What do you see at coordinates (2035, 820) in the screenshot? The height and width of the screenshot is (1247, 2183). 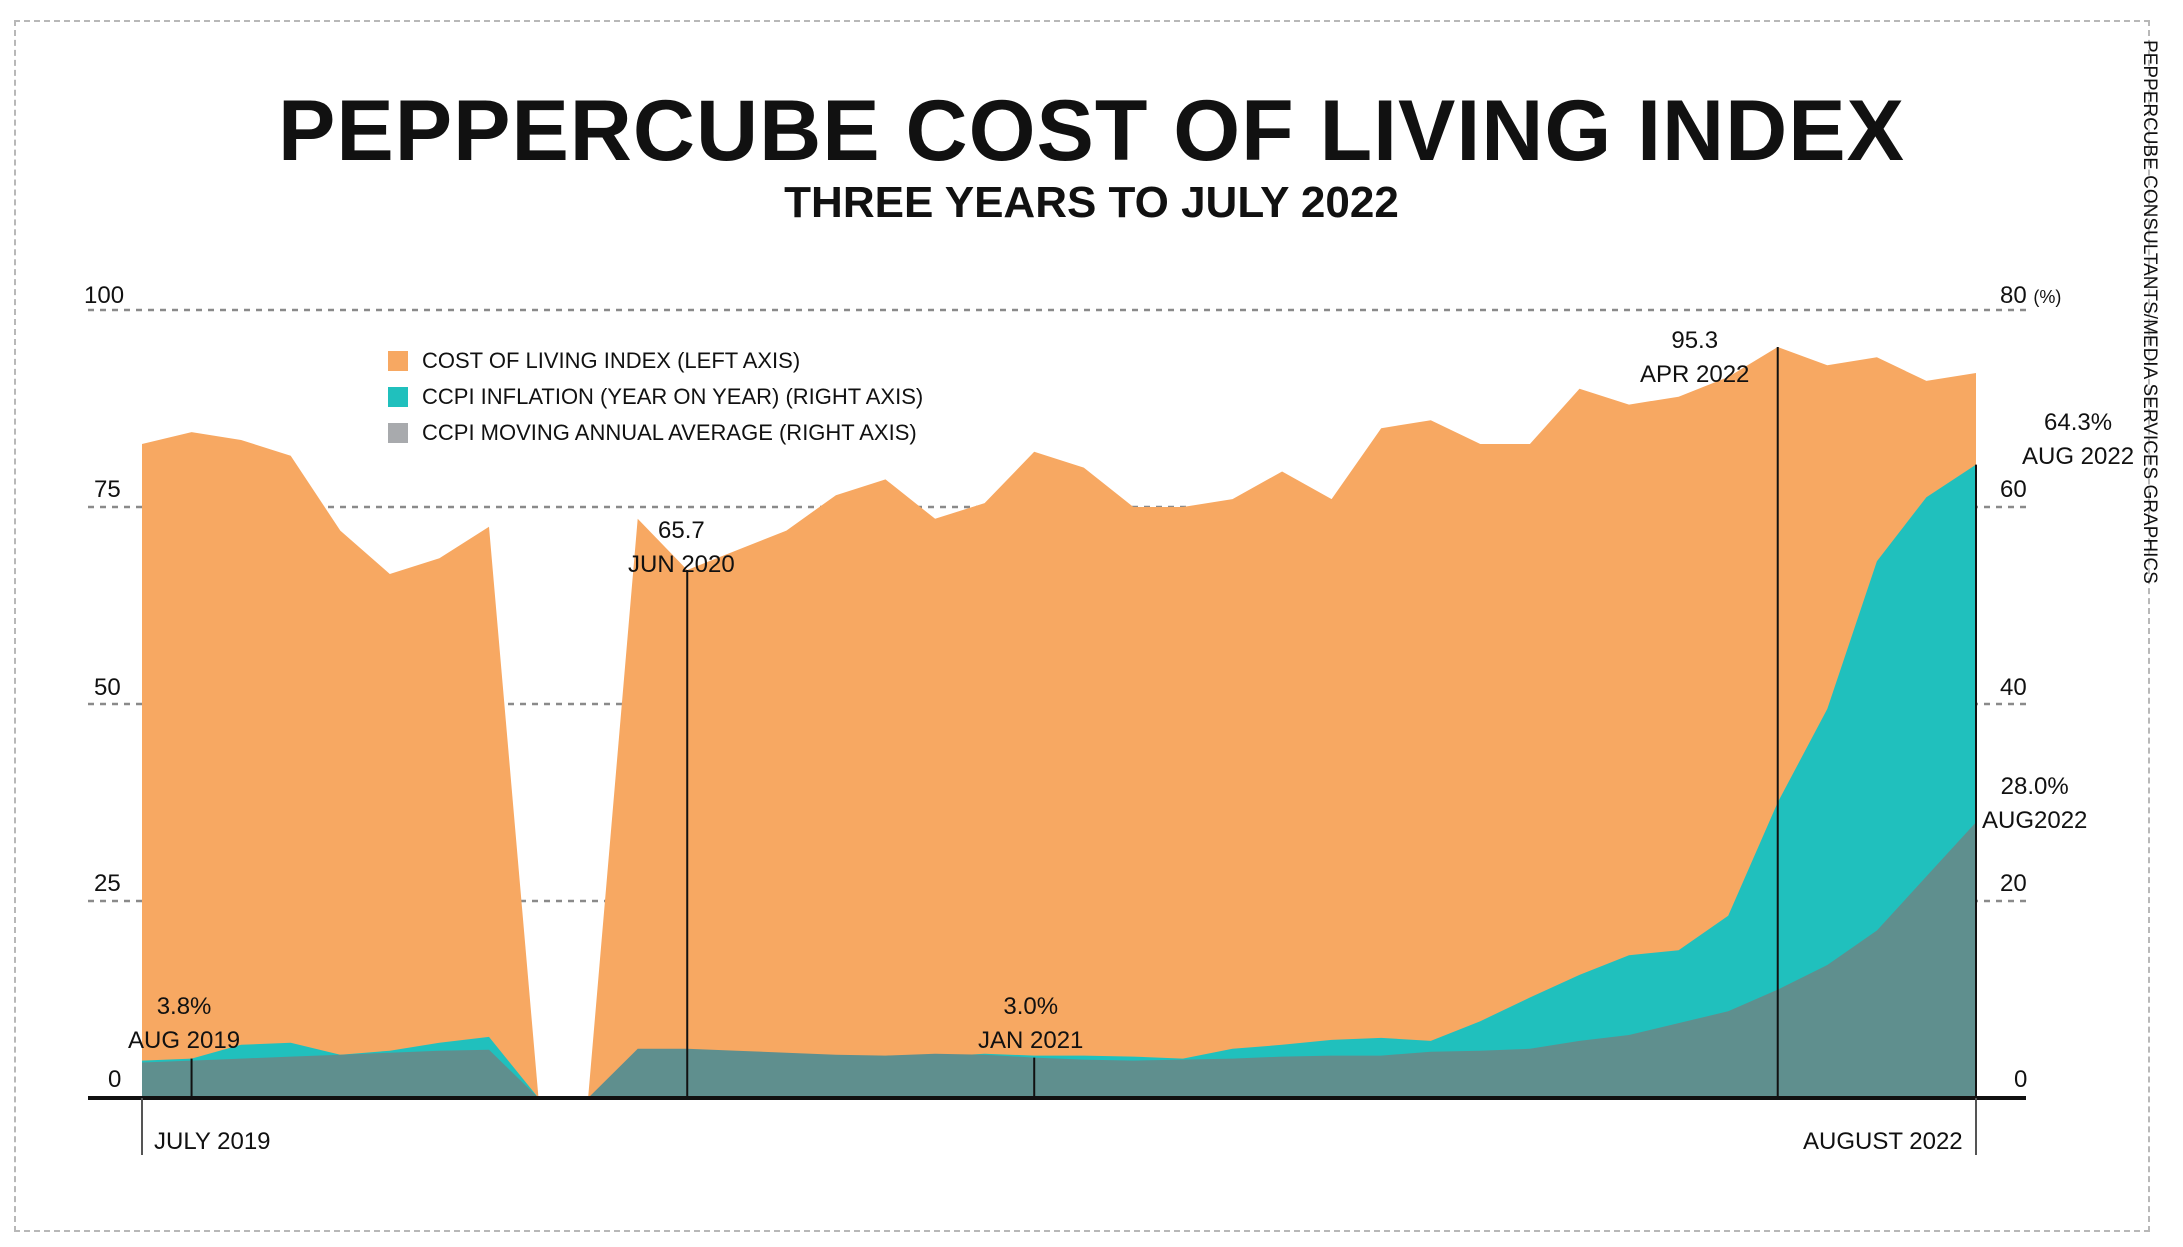 I see `annotation-aug-2022-average-date: AUG2022` at bounding box center [2035, 820].